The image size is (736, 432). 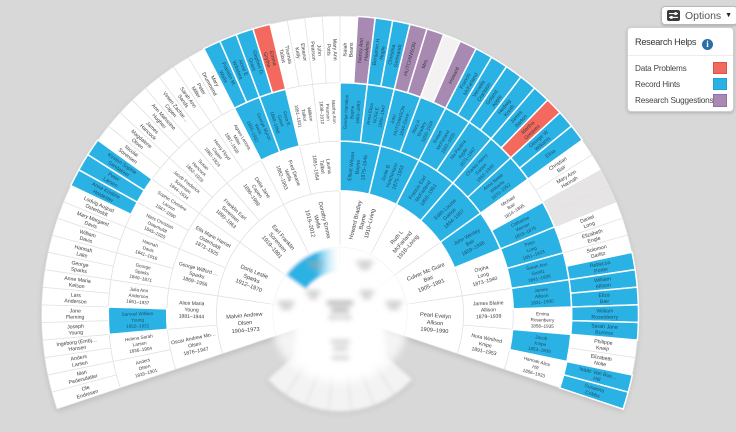 What do you see at coordinates (488, 303) in the screenshot?
I see `svg-text: James Blaine` at bounding box center [488, 303].